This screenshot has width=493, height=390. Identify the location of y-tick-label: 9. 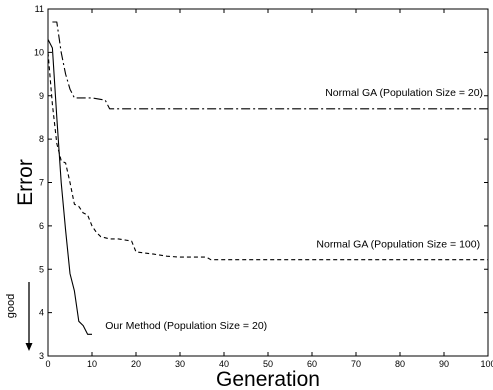
(41, 96).